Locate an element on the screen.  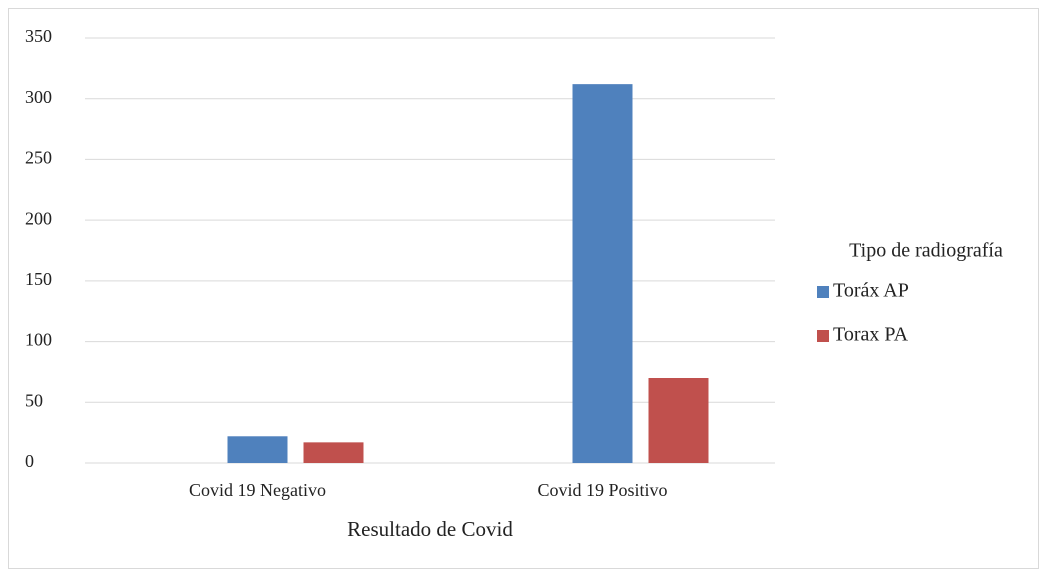
y-tick-label: 0 is located at coordinates (29, 461).